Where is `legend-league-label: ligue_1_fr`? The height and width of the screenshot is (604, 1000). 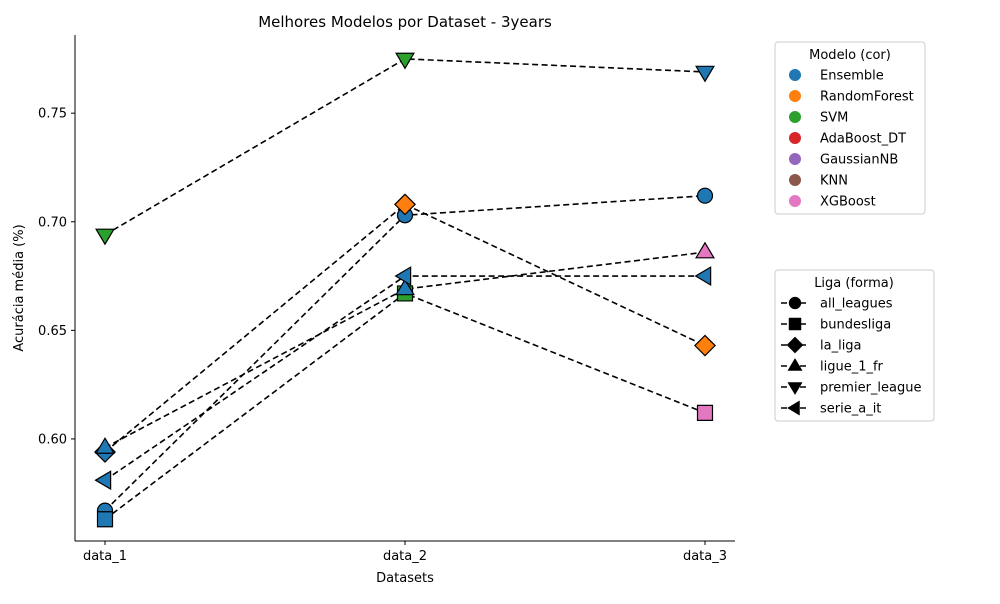
legend-league-label: ligue_1_fr is located at coordinates (852, 367).